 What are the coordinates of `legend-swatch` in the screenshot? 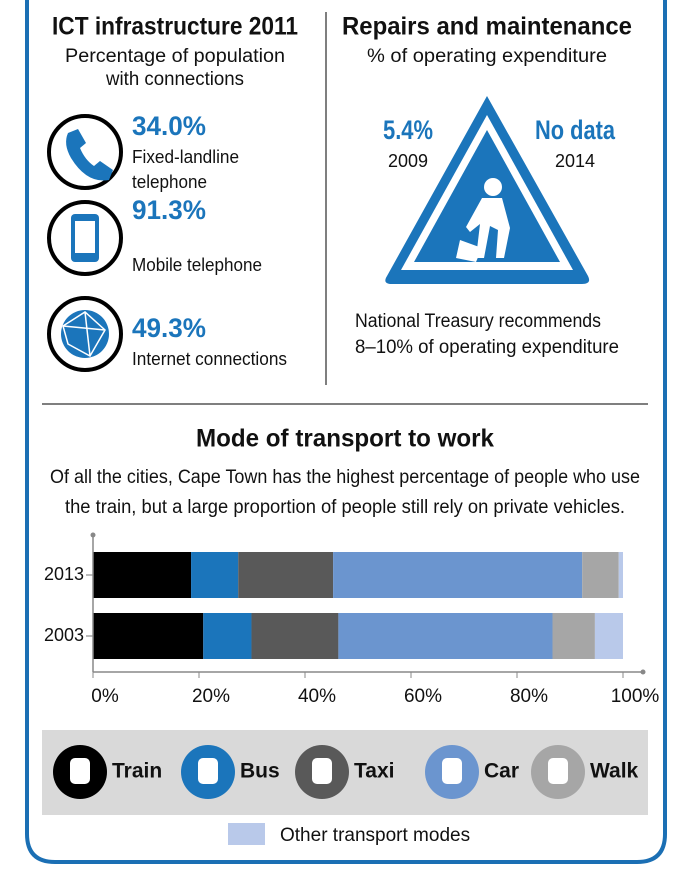 It's located at (246, 834).